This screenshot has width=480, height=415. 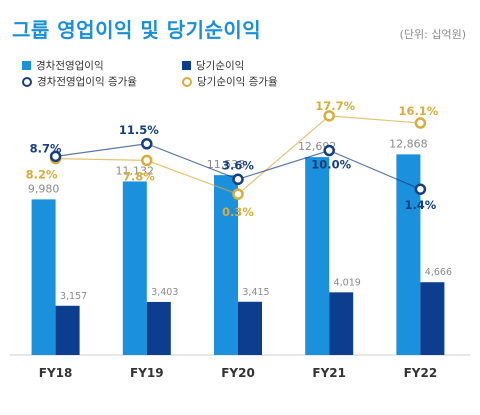 I want to click on legend-op-growth-label: 경차전영업이익 증가율, so click(x=87, y=82).